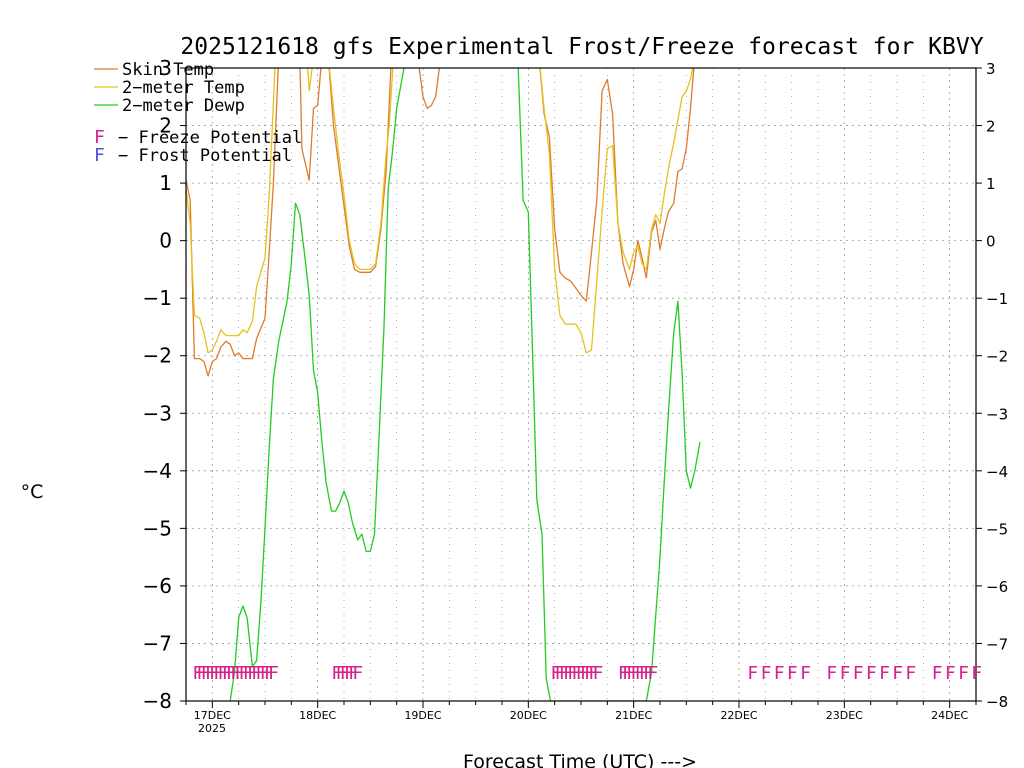  What do you see at coordinates (157, 643) in the screenshot?
I see `y-tick-label-left: −7` at bounding box center [157, 643].